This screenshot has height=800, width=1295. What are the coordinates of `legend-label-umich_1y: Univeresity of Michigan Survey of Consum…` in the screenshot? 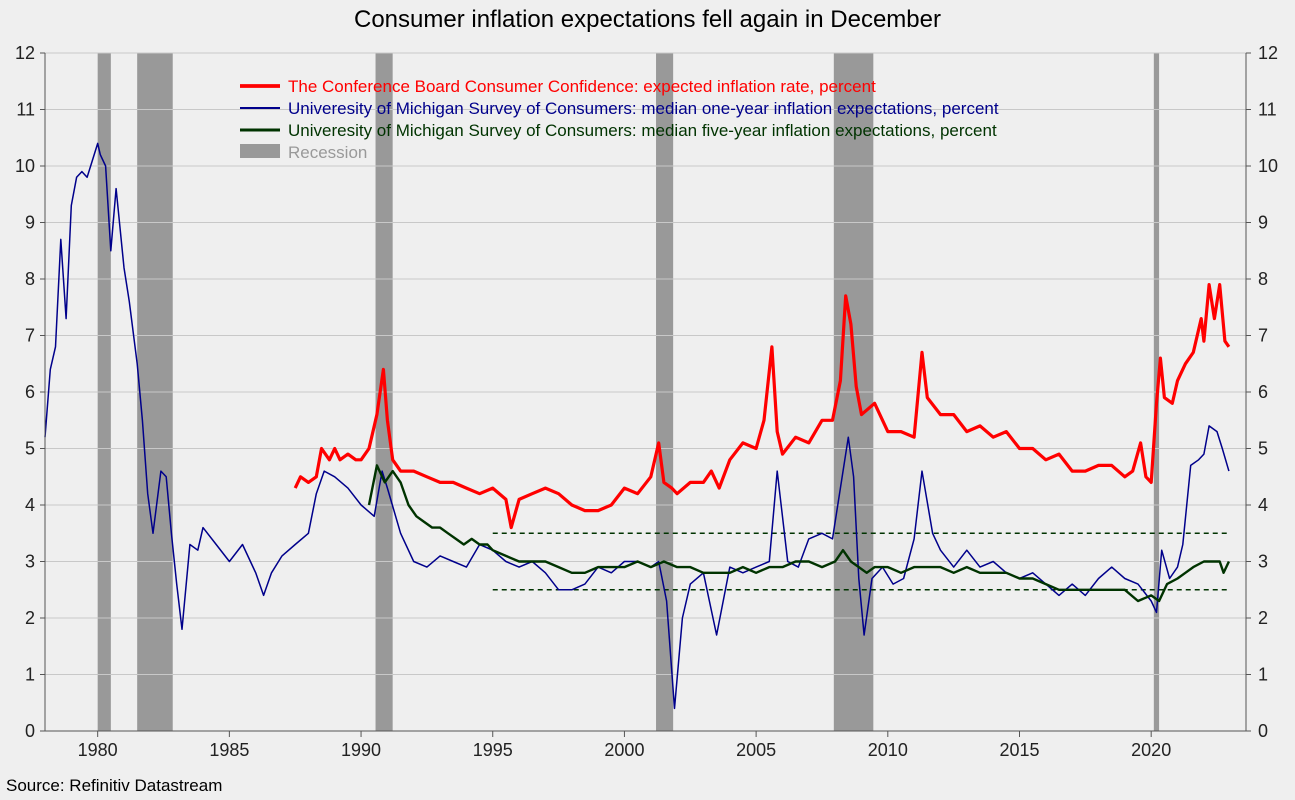 It's located at (643, 108).